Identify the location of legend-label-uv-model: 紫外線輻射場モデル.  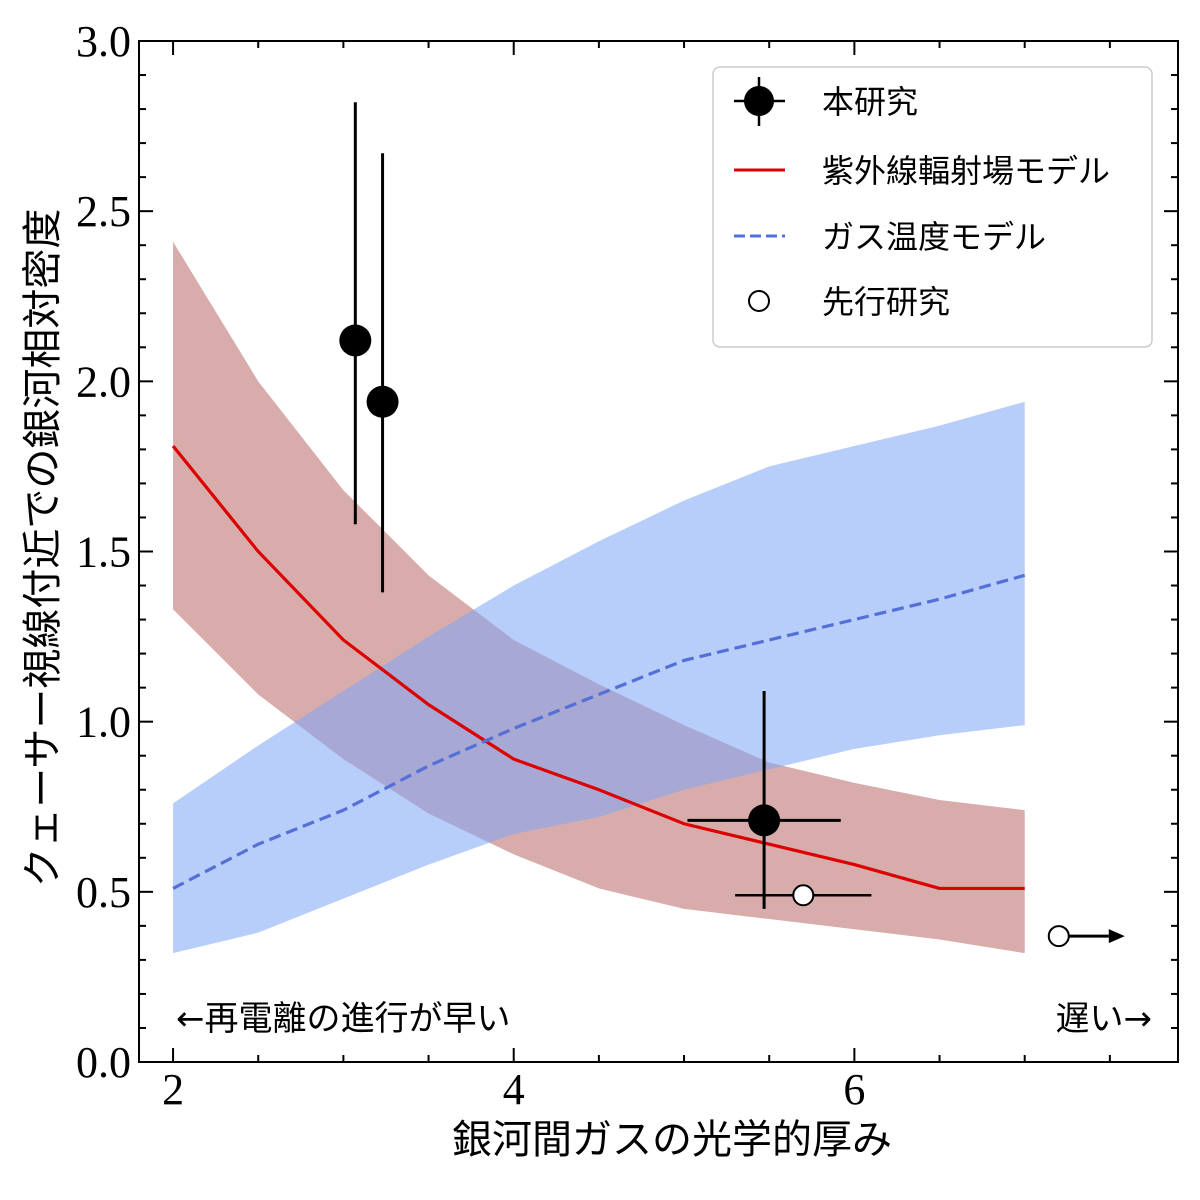
(966, 171).